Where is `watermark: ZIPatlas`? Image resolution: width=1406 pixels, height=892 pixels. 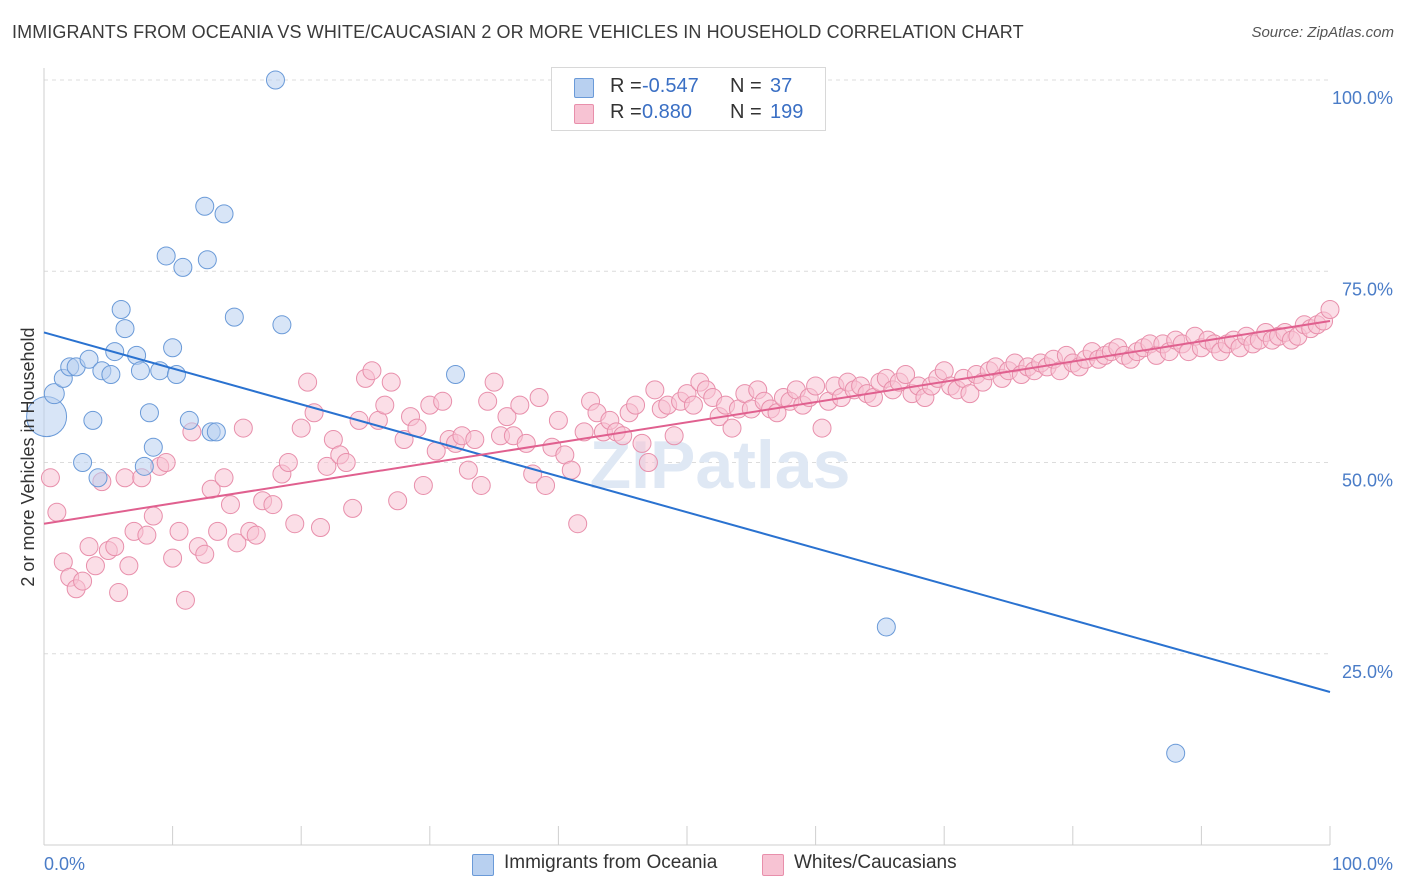
watermark: ZIPatlas is located at coordinates (720, 465).